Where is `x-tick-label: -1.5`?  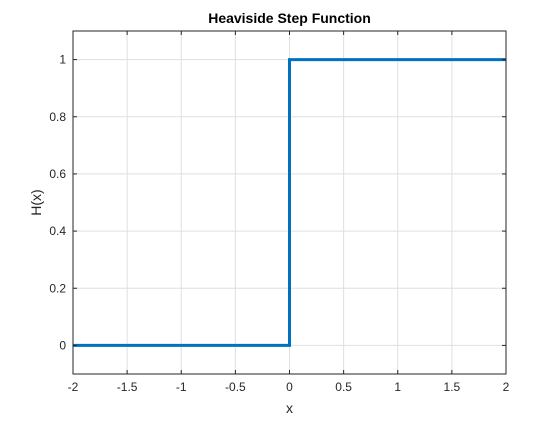
x-tick-label: -1.5 is located at coordinates (127, 387).